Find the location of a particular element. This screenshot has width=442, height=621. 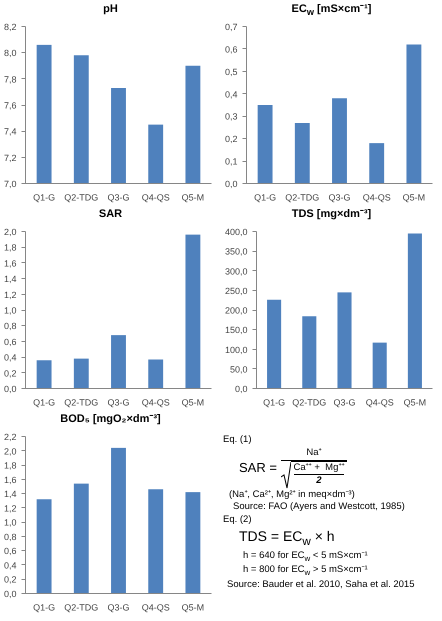

text: SAR = is located at coordinates (258, 467).